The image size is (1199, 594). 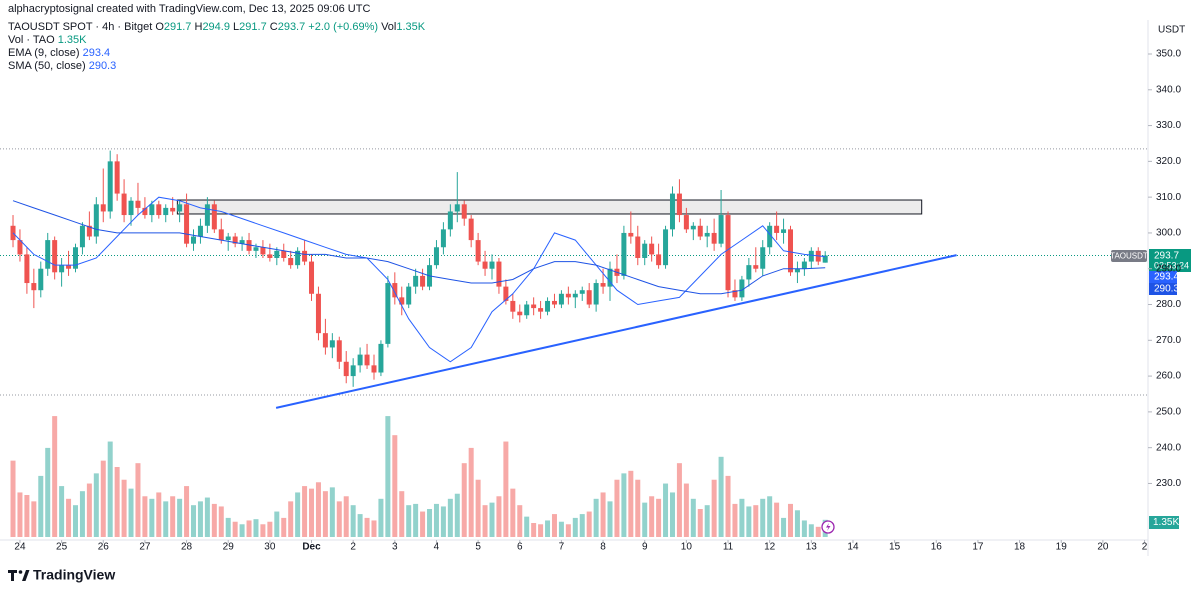 What do you see at coordinates (1168, 161) in the screenshot?
I see `y-tick-label: 320.0` at bounding box center [1168, 161].